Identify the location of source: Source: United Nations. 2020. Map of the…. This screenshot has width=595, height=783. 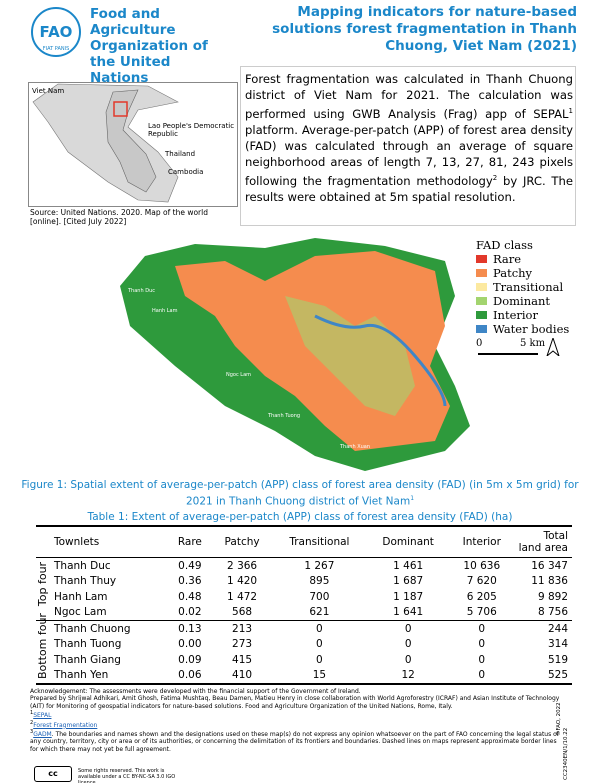
(119, 217).